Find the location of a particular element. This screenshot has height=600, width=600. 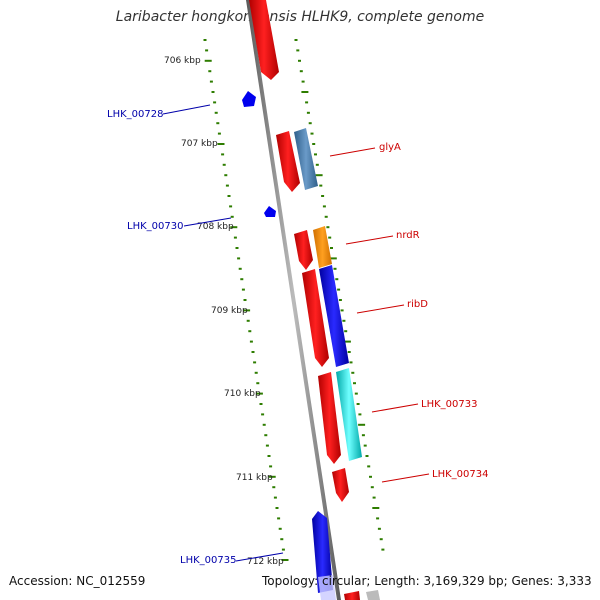

nrdR-feature is located at coordinates (322, 247).